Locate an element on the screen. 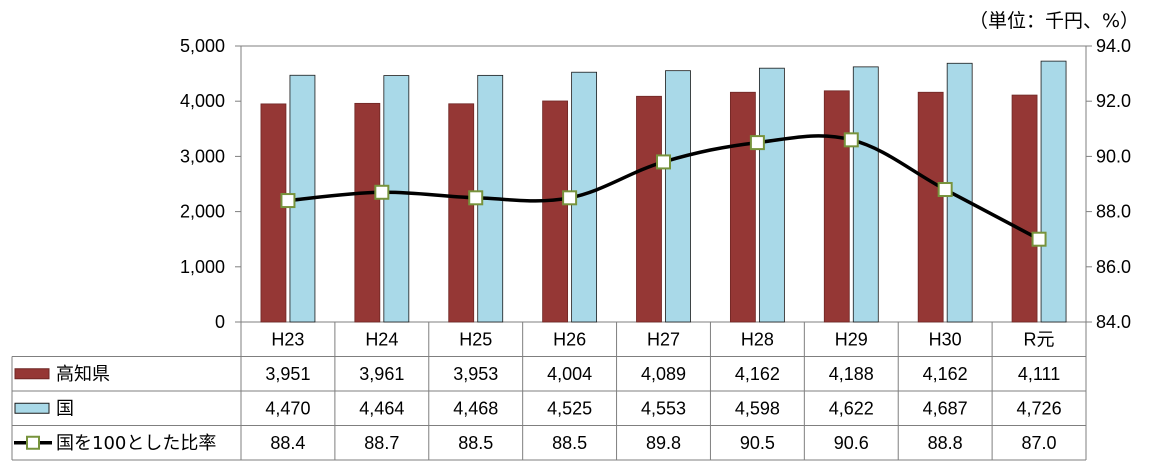 The height and width of the screenshot is (461, 1157). legend-label: 高知県 is located at coordinates (83, 374).